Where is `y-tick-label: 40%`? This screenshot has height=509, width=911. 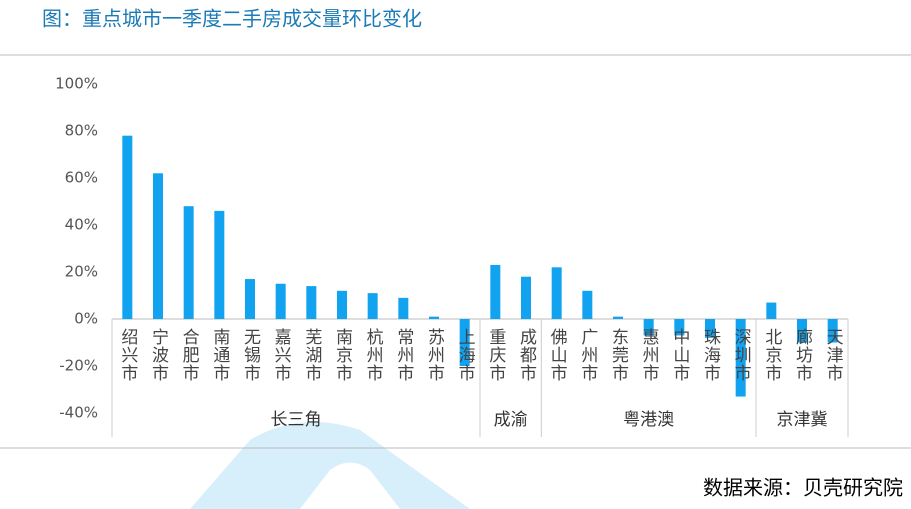 y-tick-label: 40% is located at coordinates (81, 225).